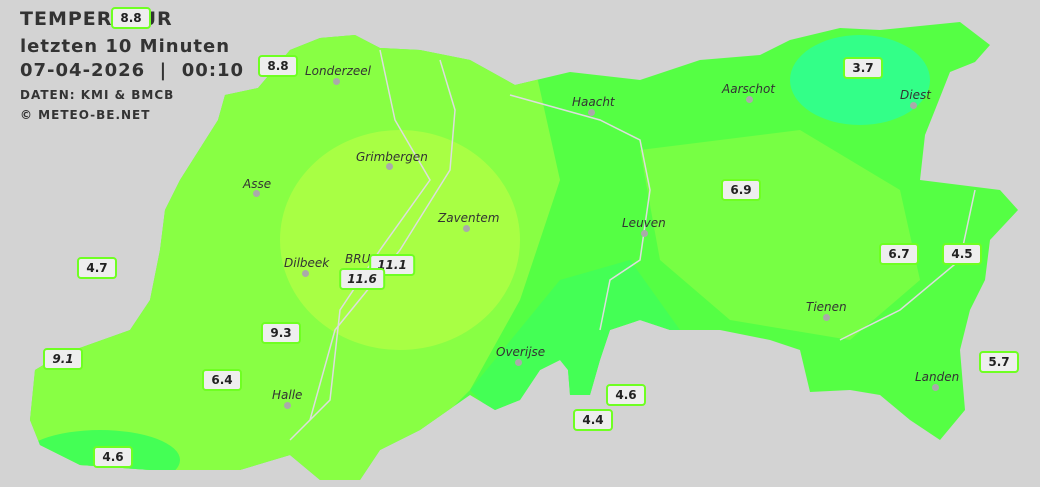 The height and width of the screenshot is (487, 1040). Describe the element at coordinates (287, 395) in the screenshot. I see `city-label: Halle` at that location.